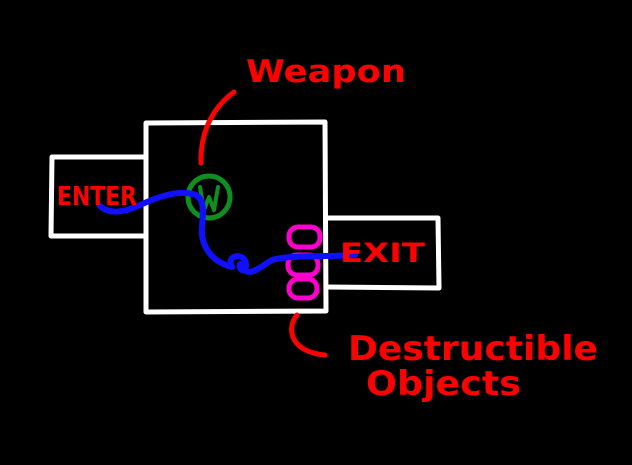 The height and width of the screenshot is (465, 632). I want to click on player-path, so click(227, 232).